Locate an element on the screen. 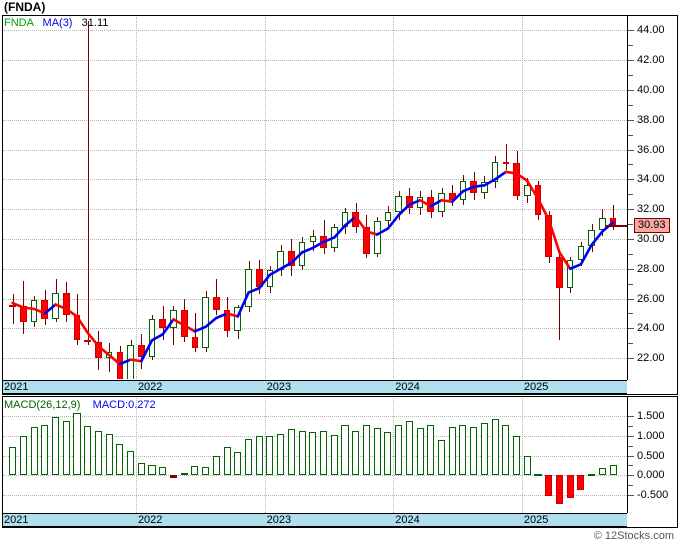 Image resolution: width=680 pixels, height=546 pixels. legend-symbol: FNDA is located at coordinates (19, 23).